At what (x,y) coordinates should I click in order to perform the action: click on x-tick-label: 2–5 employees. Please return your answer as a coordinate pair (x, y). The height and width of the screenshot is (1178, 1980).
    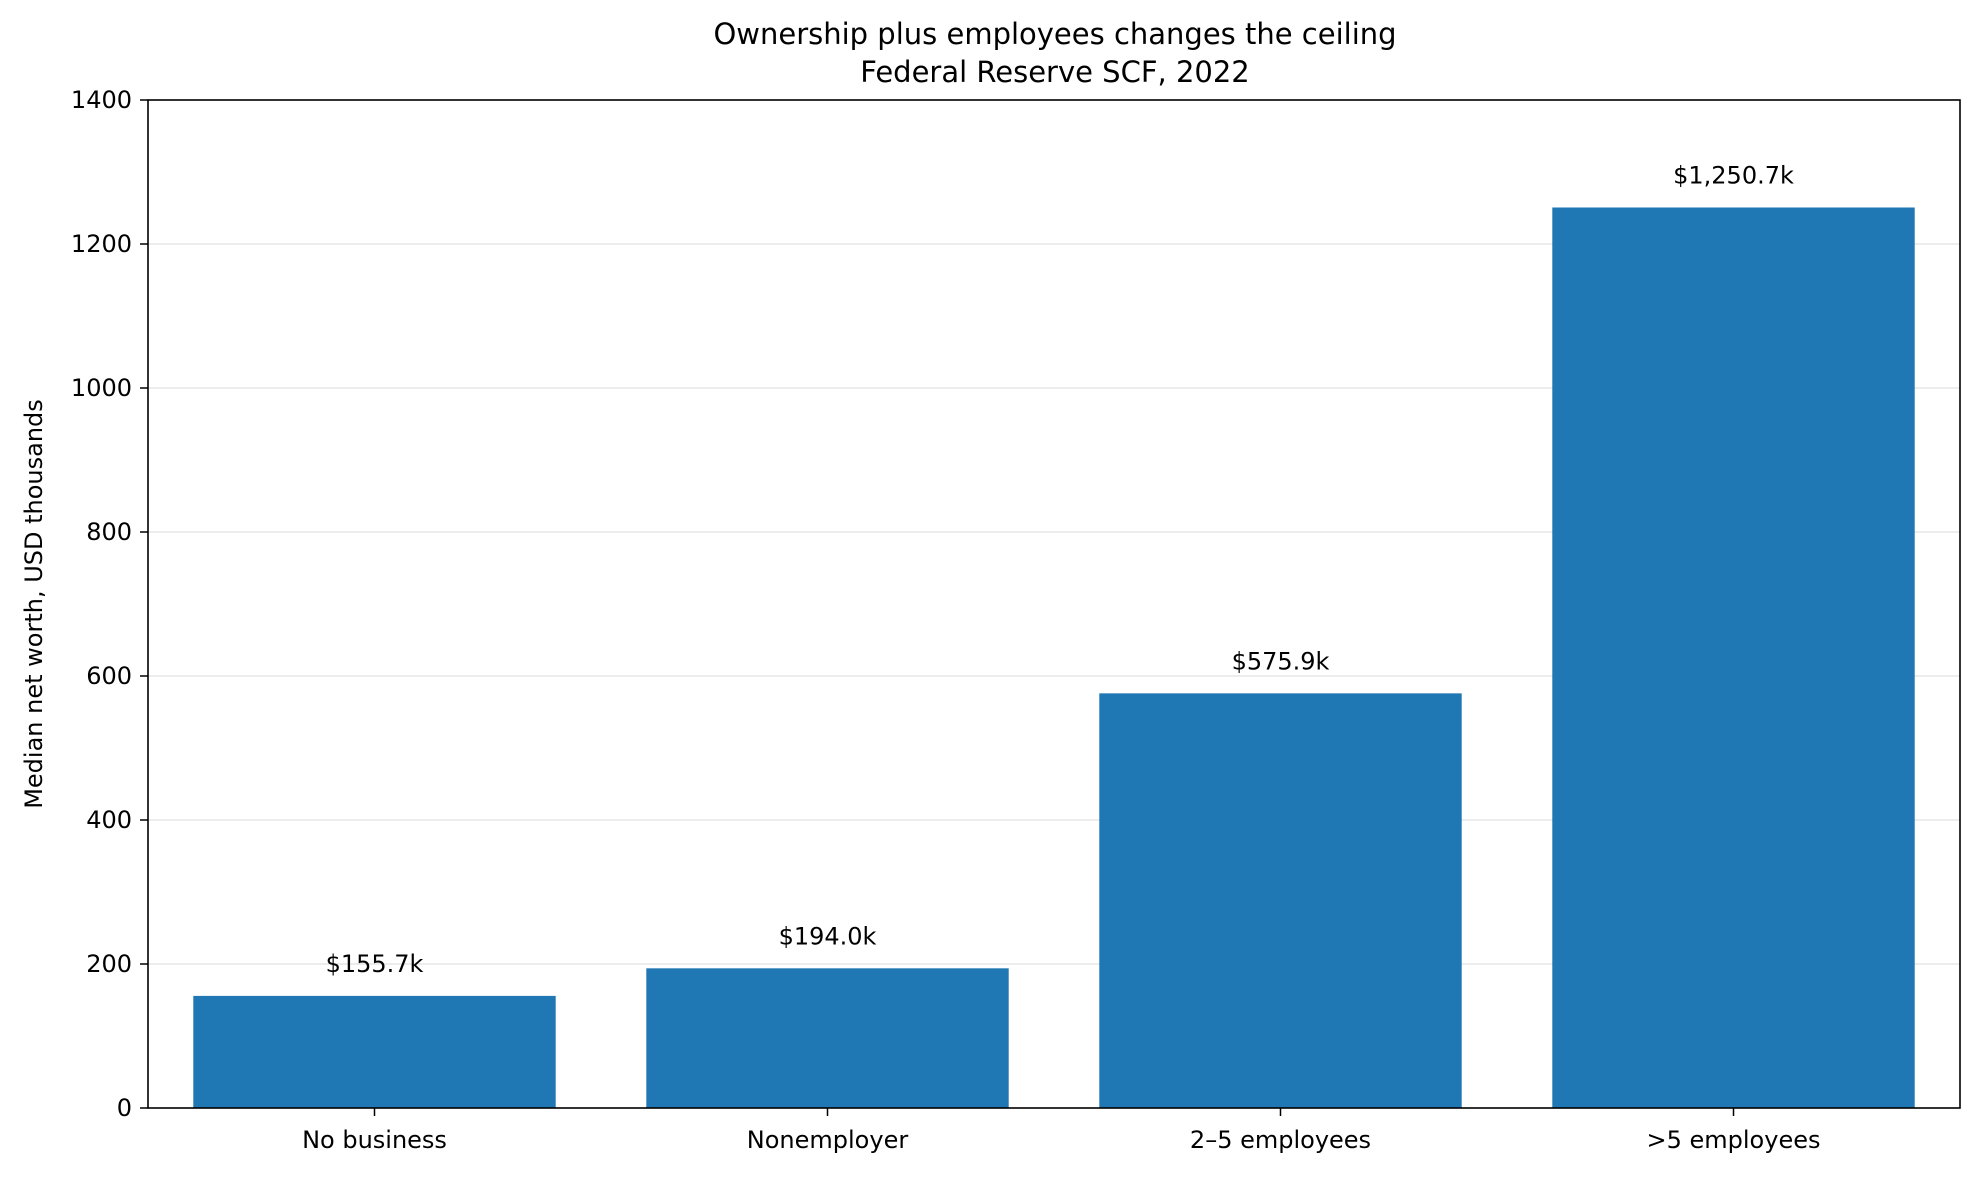
    Looking at the image, I should click on (1280, 1140).